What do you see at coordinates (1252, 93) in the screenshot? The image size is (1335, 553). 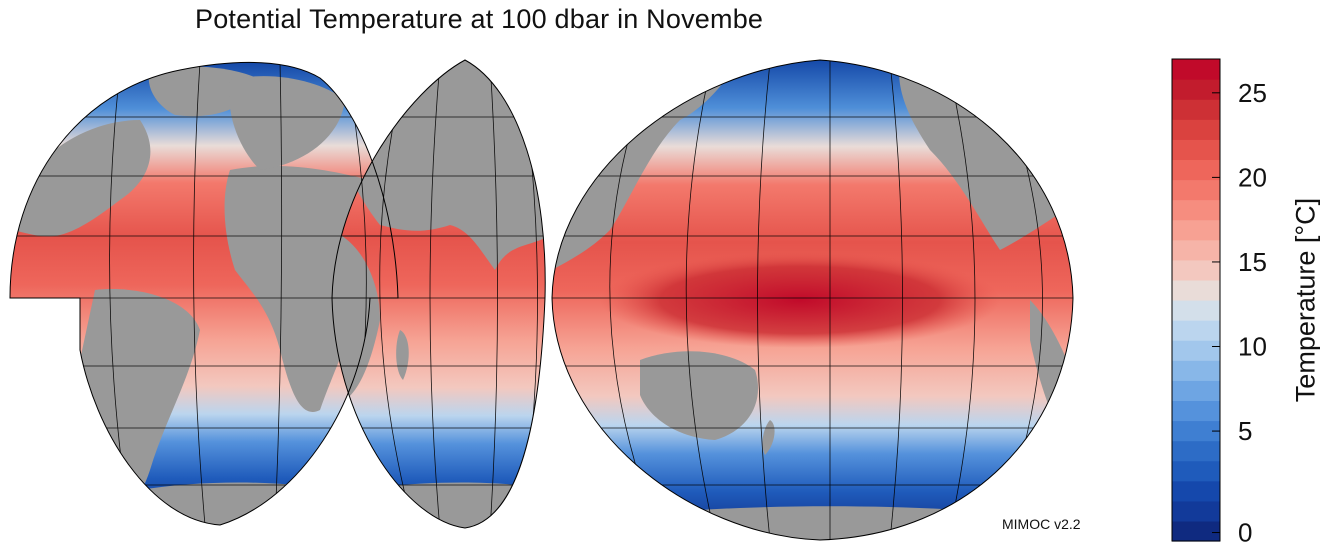 I see `colorbar-tick-label: 25` at bounding box center [1252, 93].